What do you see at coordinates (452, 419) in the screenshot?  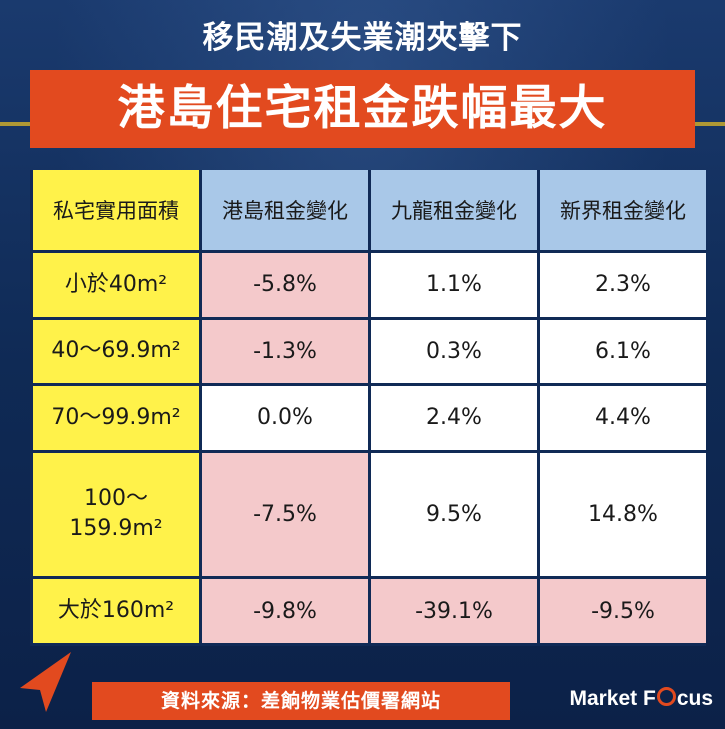 I see `table-cell: 2.4%` at bounding box center [452, 419].